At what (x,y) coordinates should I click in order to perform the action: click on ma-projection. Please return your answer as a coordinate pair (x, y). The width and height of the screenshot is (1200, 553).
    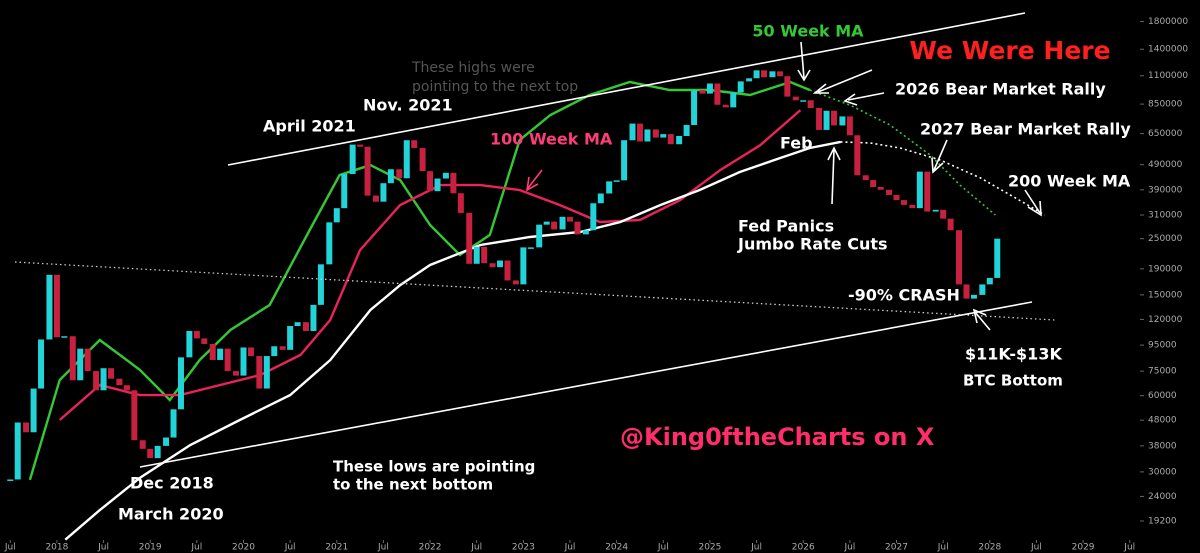
    Looking at the image, I should click on (943, 178).